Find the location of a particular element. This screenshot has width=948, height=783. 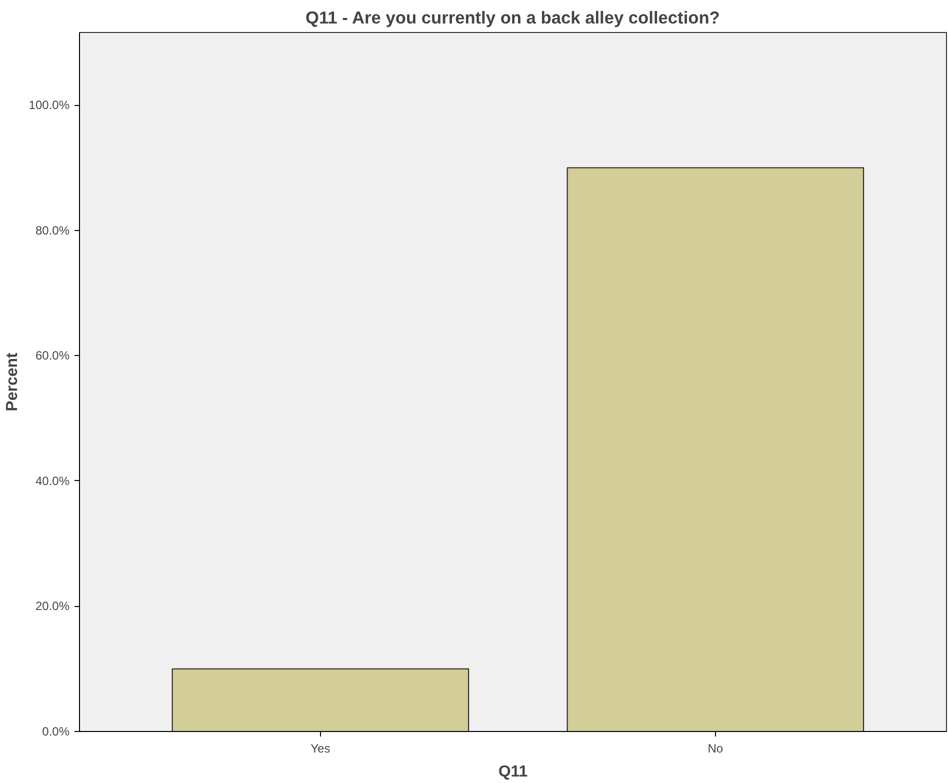

y-tick-label: 60.0% is located at coordinates (52, 355).